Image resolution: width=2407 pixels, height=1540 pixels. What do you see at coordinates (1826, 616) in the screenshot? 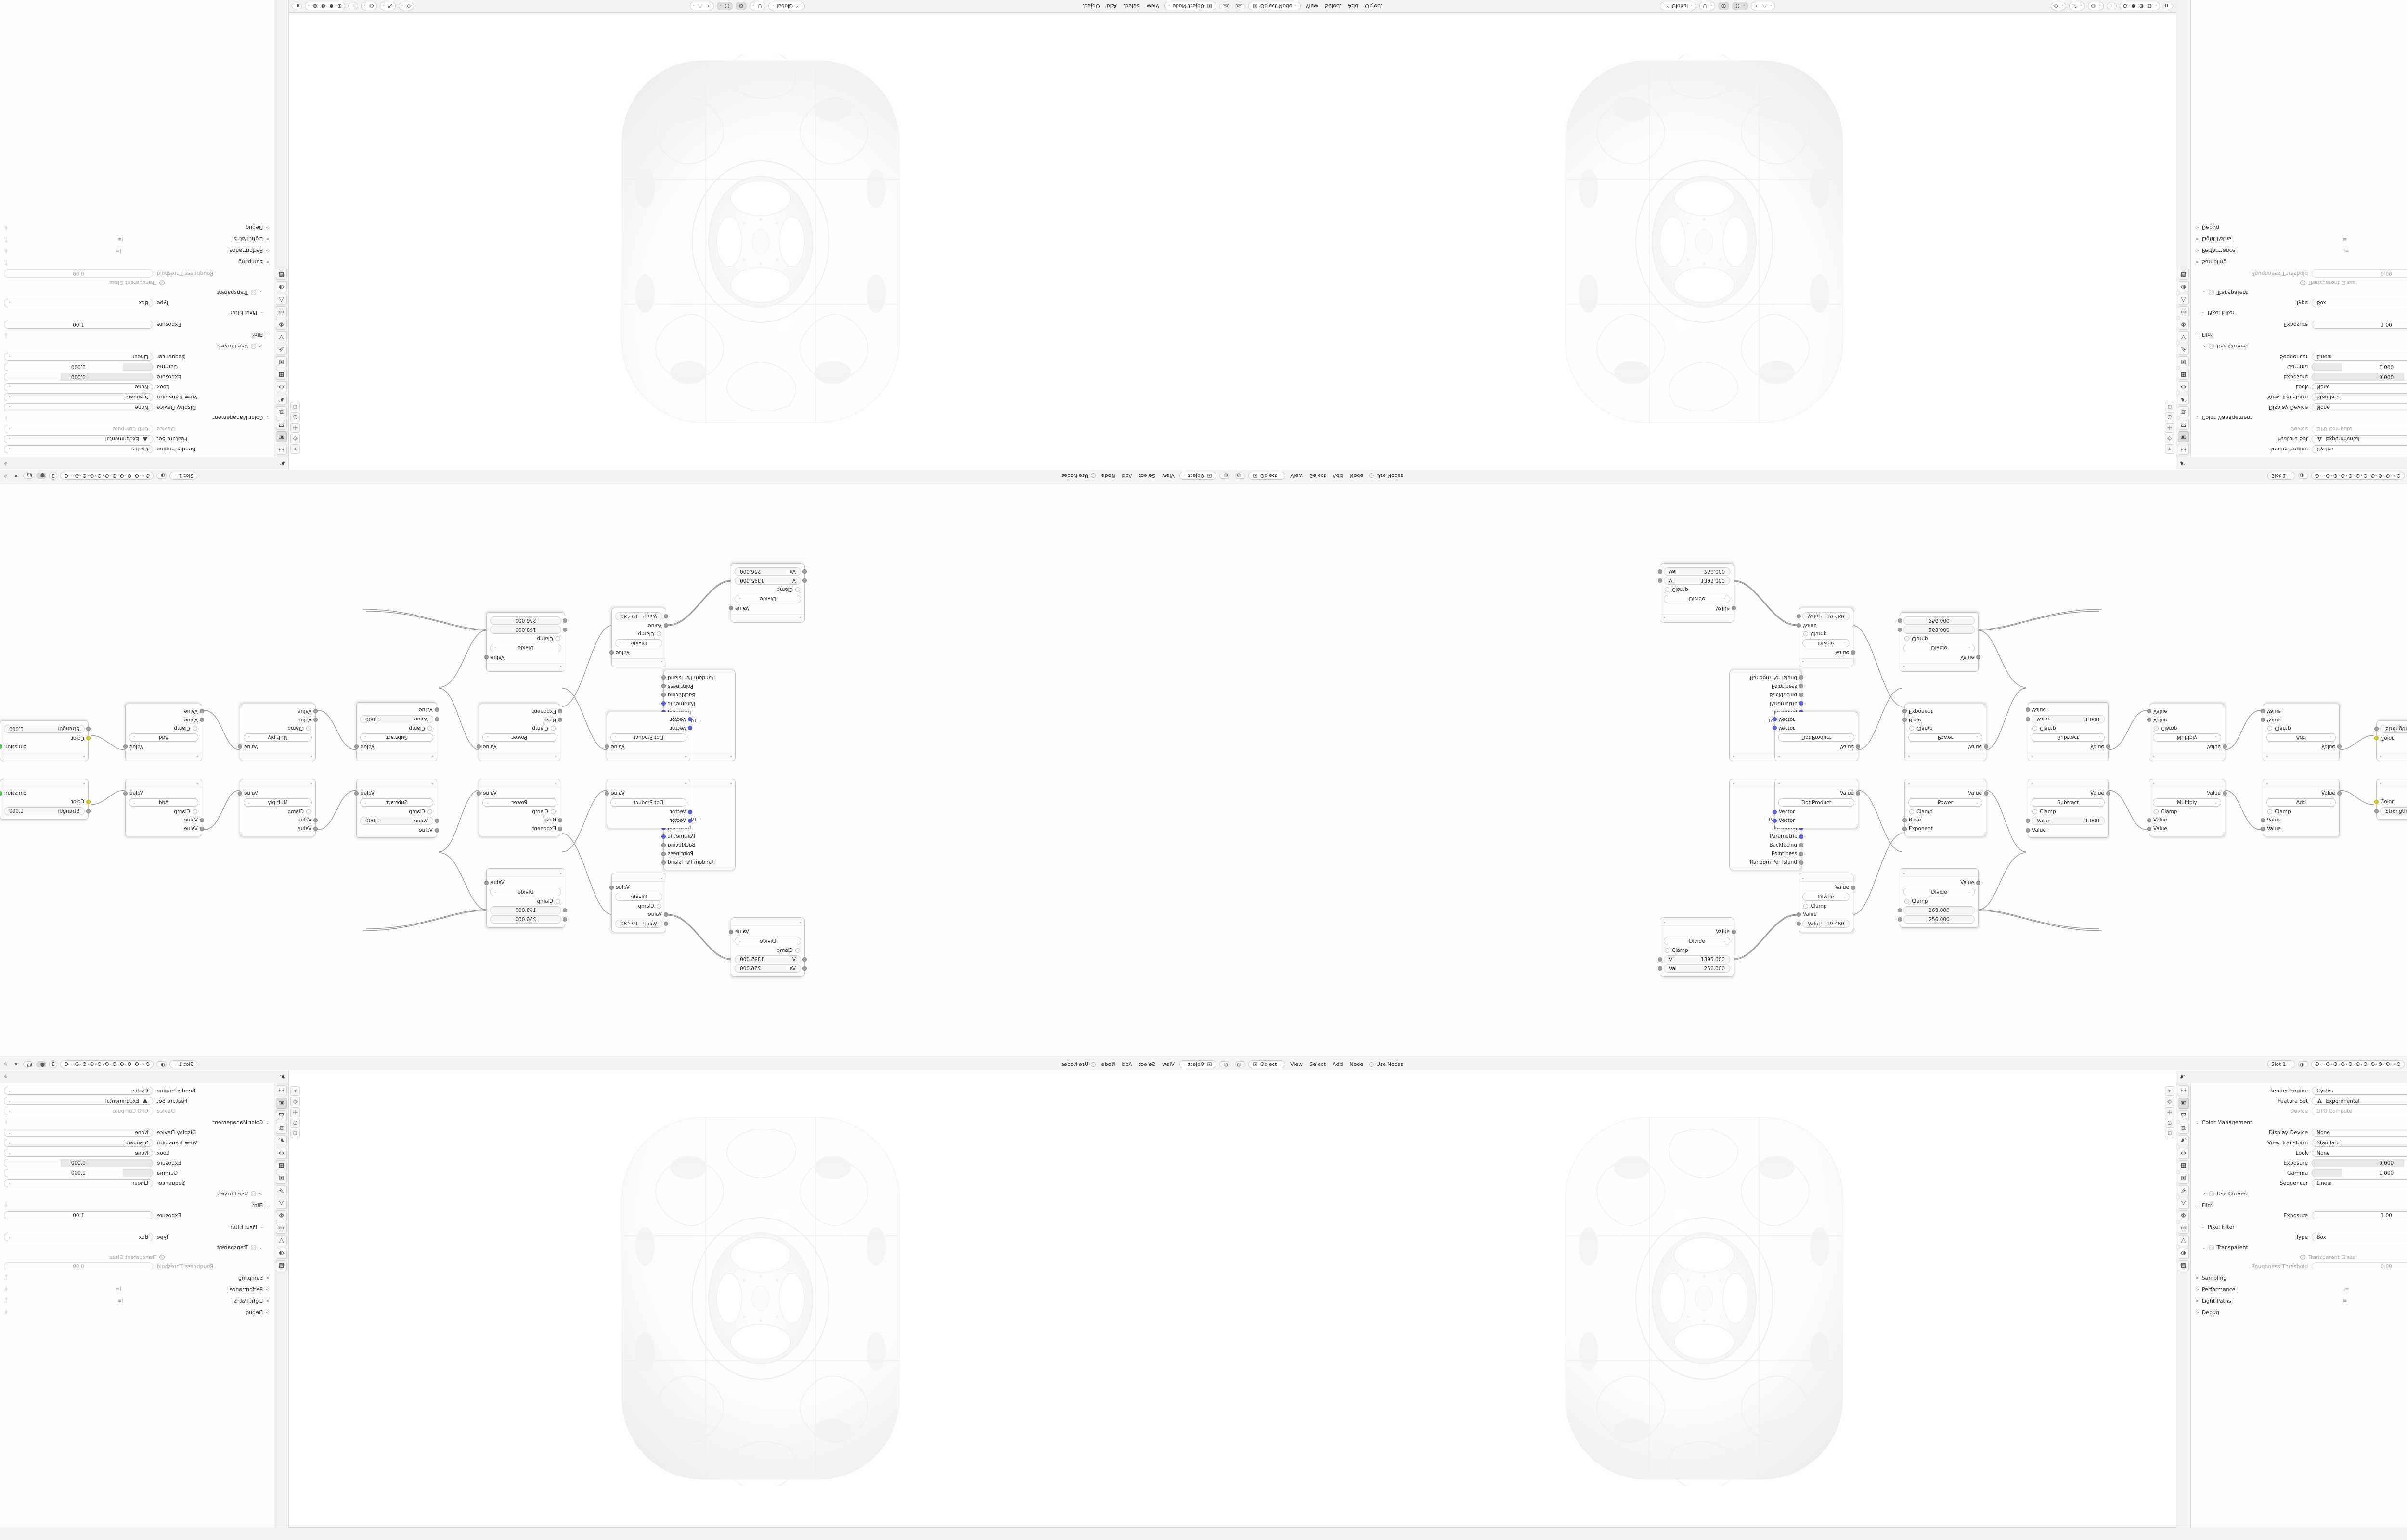
I see `node-value-field: Value 19.480` at bounding box center [1826, 616].